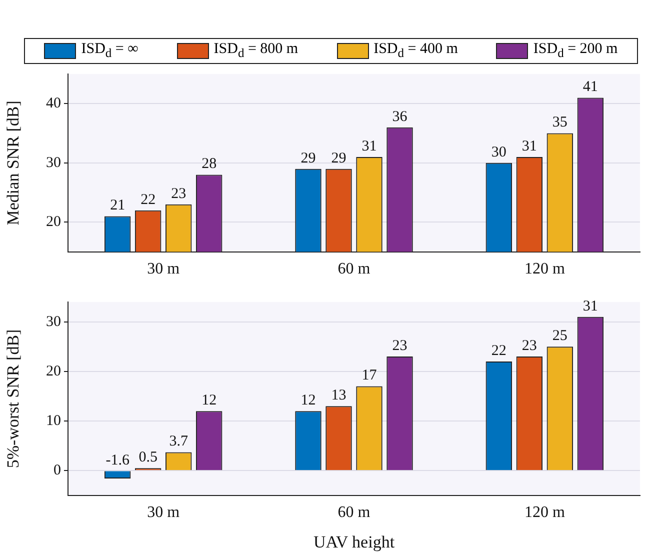 This screenshot has height=557, width=653. I want to click on legend-label: ISD$_{d}$ = ∞, so click(109, 51).